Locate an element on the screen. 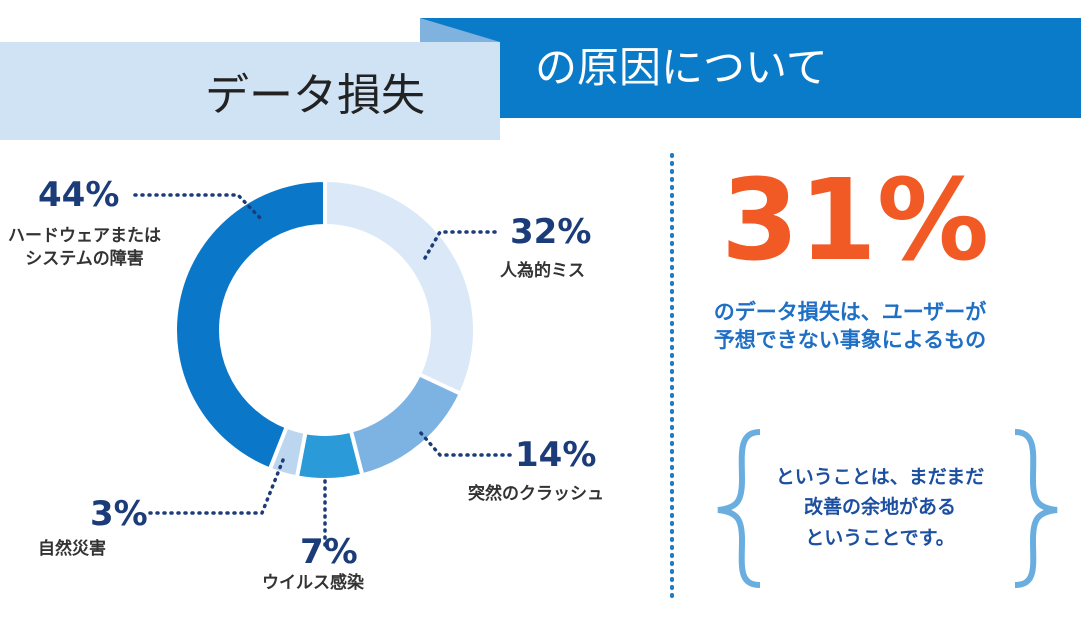 This screenshot has height=633, width=1081. donut is located at coordinates (325, 329).